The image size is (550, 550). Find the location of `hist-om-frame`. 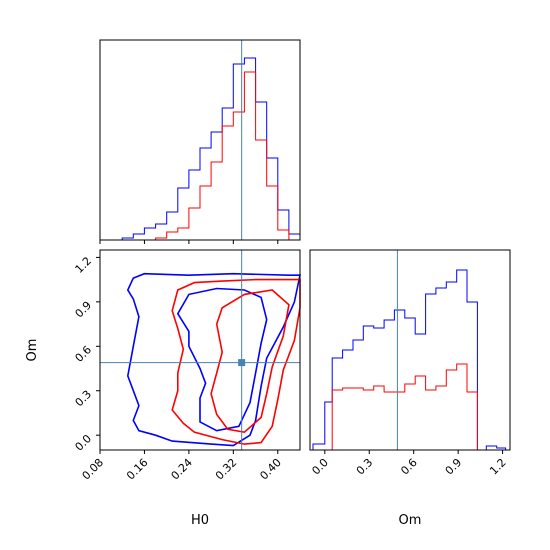

hist-om-frame is located at coordinates (410, 350).